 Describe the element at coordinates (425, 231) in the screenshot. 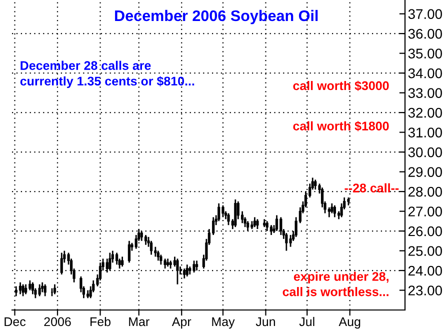

I see `y-tick-label: 26.00` at that location.